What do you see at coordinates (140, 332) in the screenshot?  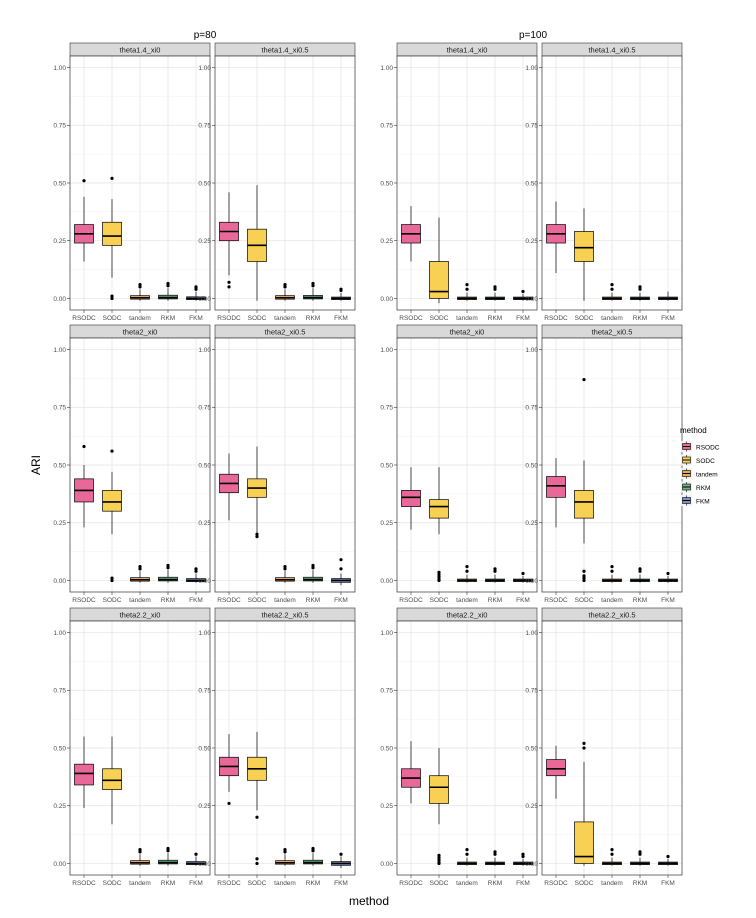 I see `facet-strip-label: theta2_xi0` at bounding box center [140, 332].